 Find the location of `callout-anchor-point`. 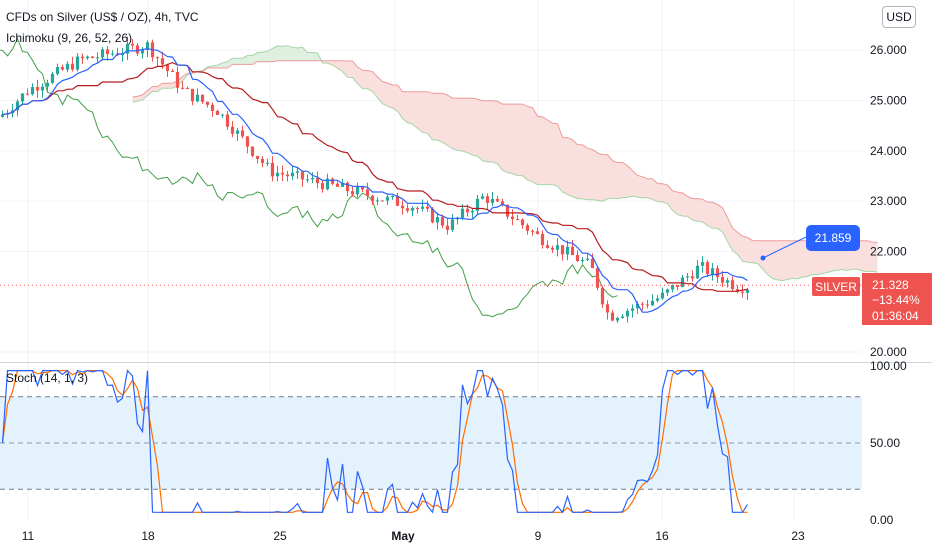

callout-anchor-point is located at coordinates (763, 258).